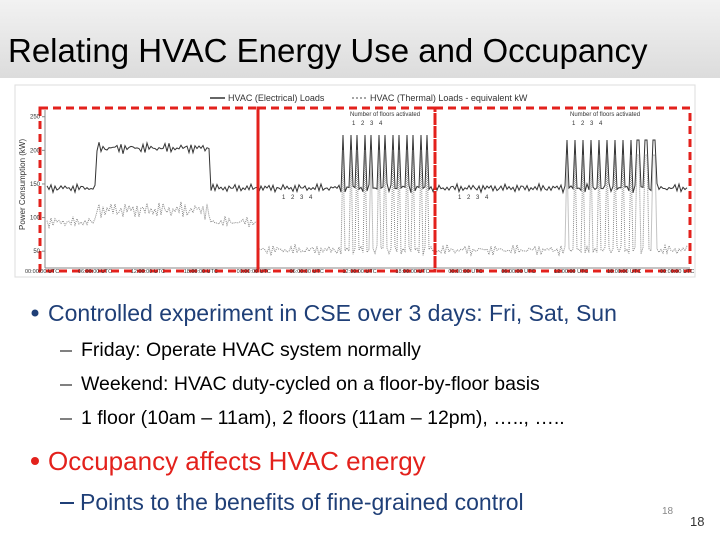  What do you see at coordinates (251, 350) in the screenshot?
I see `sub-bullet-text: Friday: Operate HVAC system normally` at bounding box center [251, 350].